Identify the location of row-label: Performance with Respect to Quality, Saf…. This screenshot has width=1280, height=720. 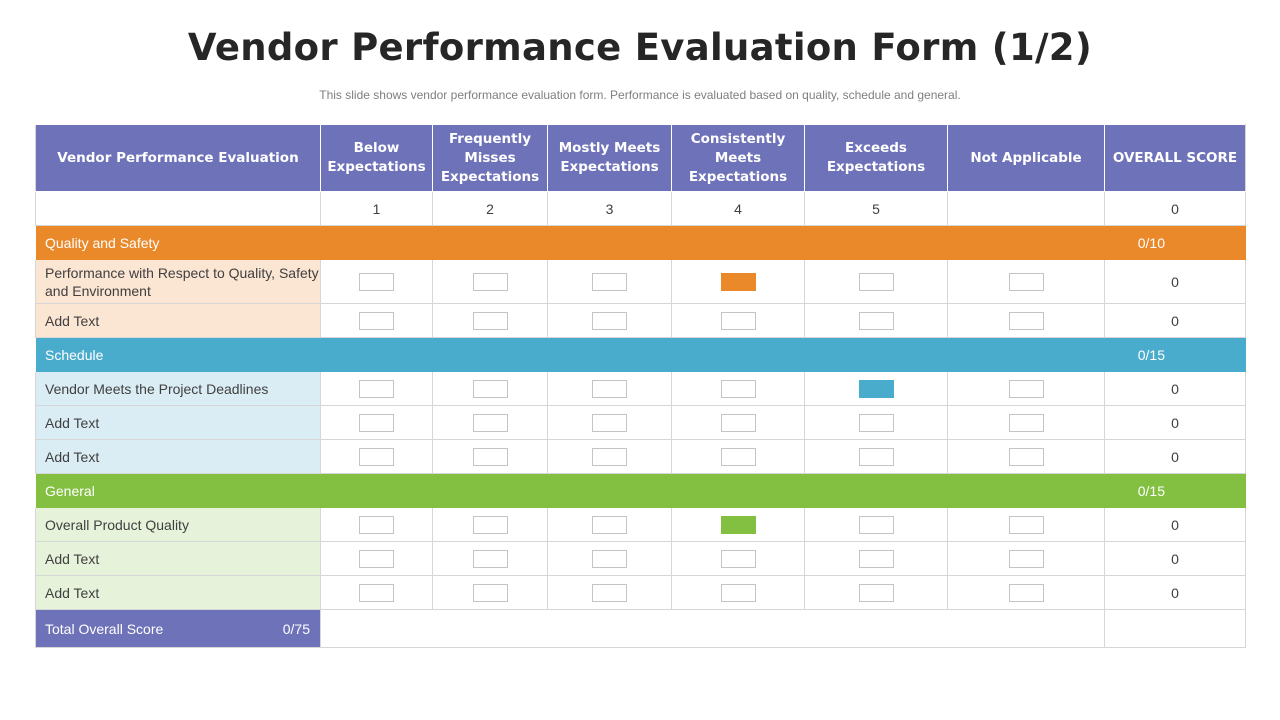
(178, 281).